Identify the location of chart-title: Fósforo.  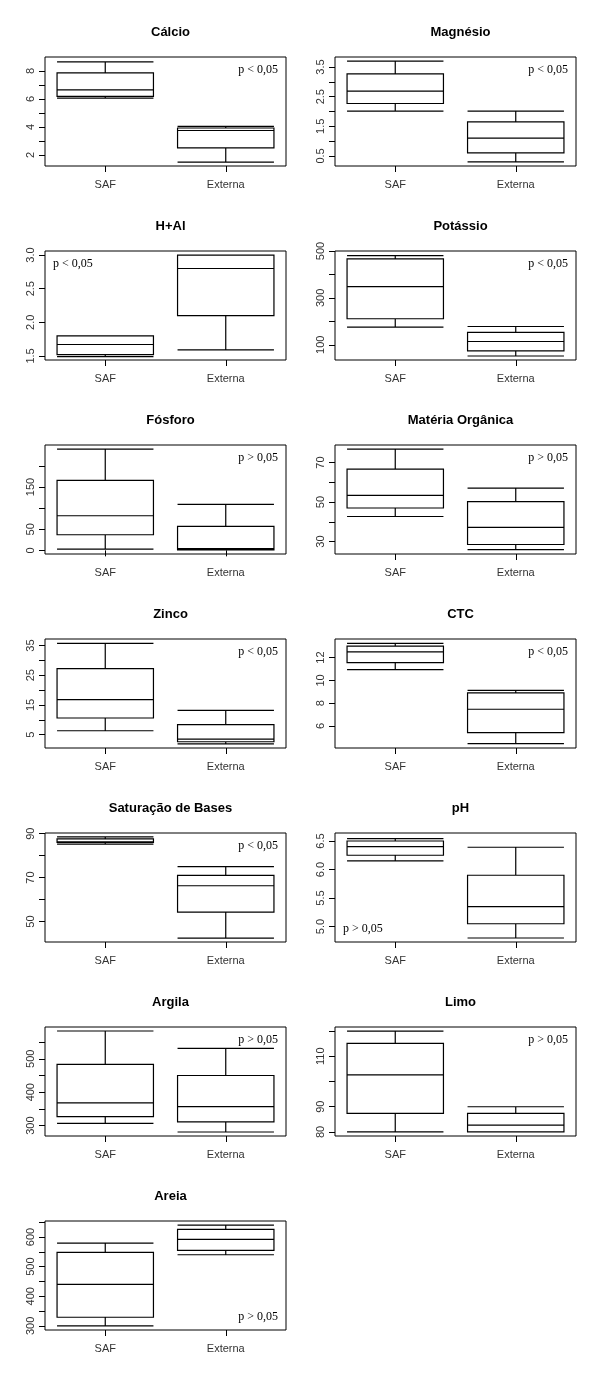
(170, 419).